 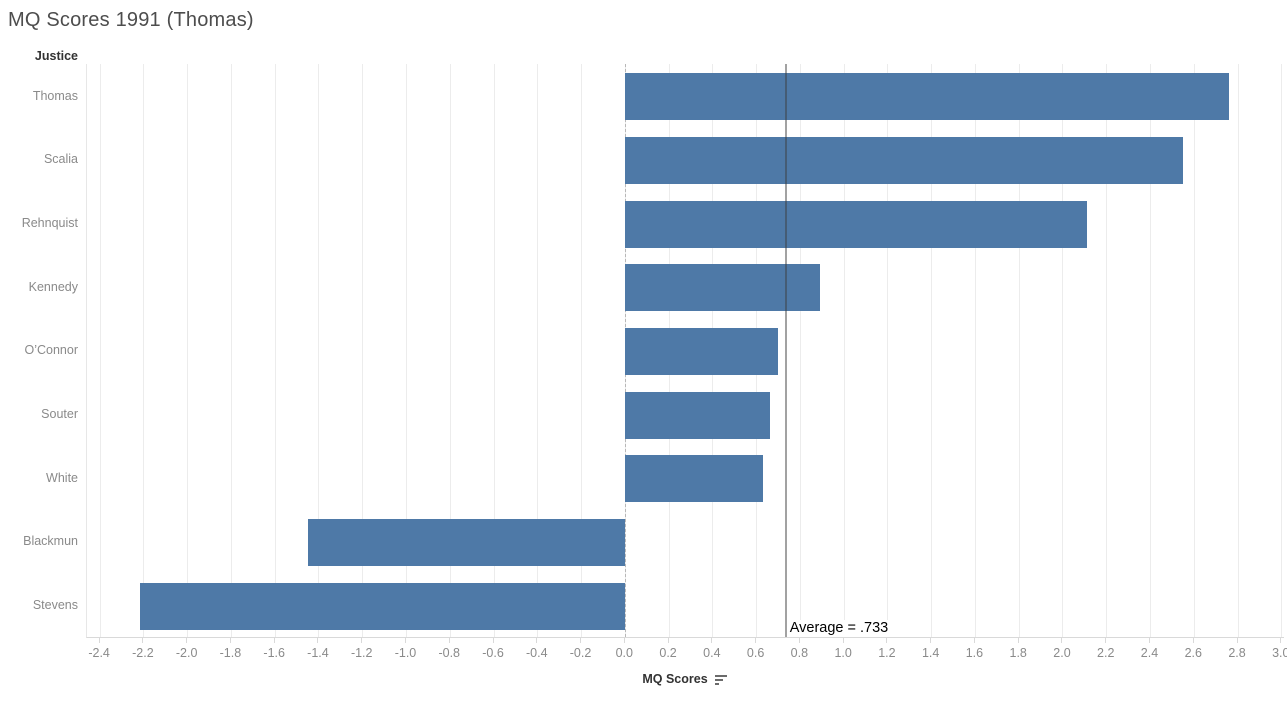 What do you see at coordinates (449, 653) in the screenshot?
I see `x-tick-label: -0.8` at bounding box center [449, 653].